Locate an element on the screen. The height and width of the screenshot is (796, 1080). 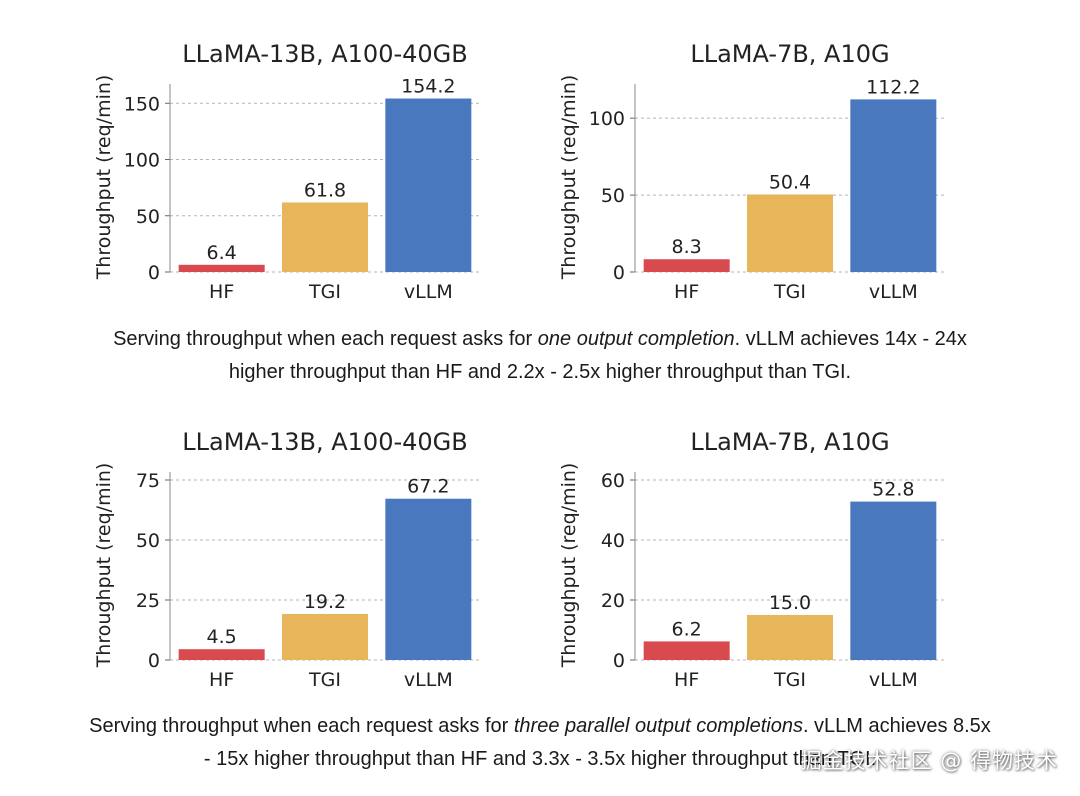
y-tick-label: 150 is located at coordinates (142, 104).